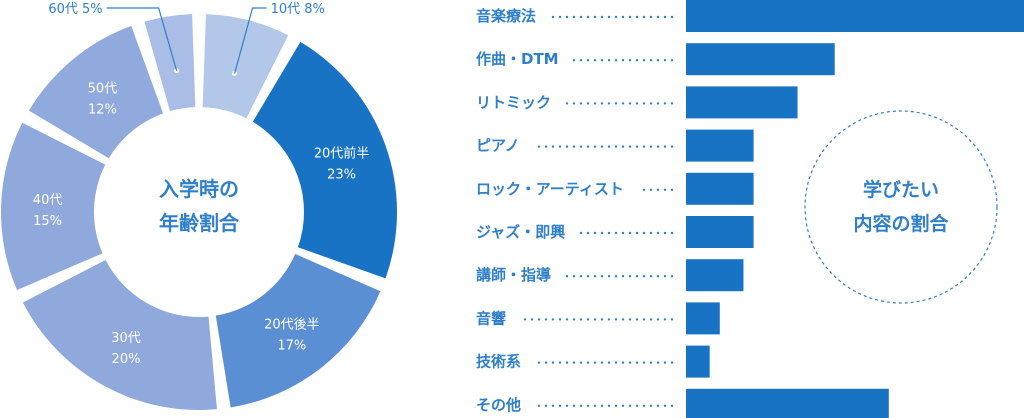 The height and width of the screenshot is (418, 1024). I want to click on bar-category-label: ジャズ・即興, so click(520, 232).